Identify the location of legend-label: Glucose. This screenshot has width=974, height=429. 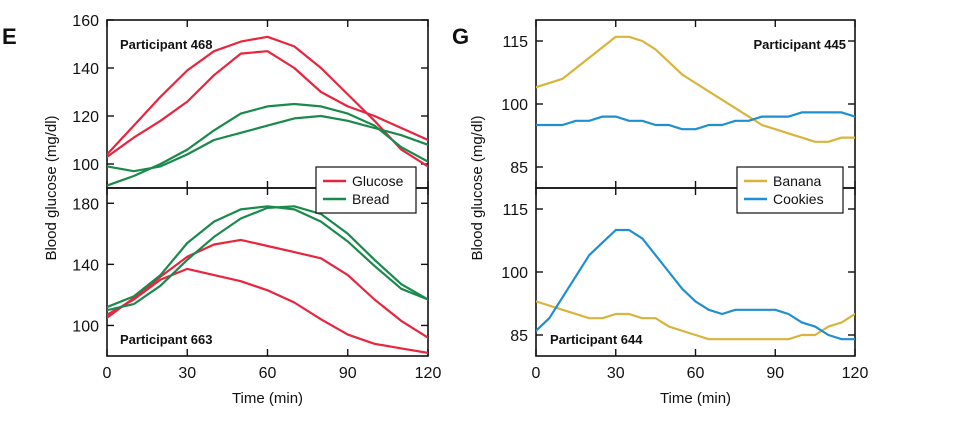
(378, 181).